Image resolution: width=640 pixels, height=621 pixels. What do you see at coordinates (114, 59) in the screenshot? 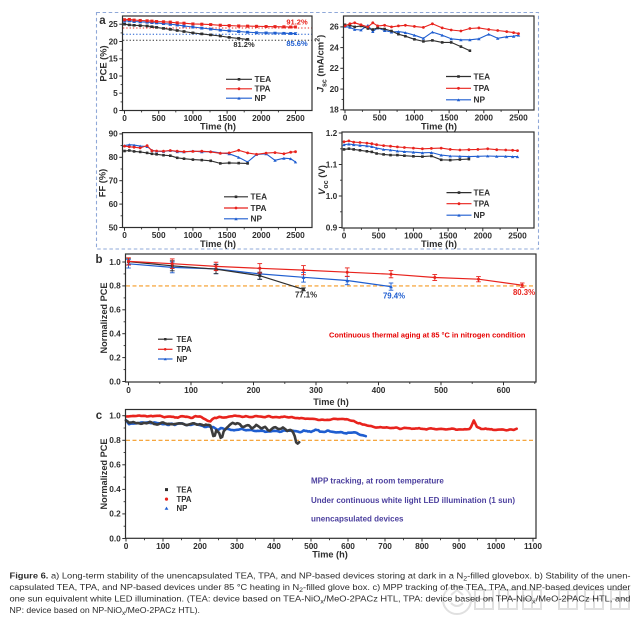
I see `svg-text: 15` at bounding box center [114, 59].